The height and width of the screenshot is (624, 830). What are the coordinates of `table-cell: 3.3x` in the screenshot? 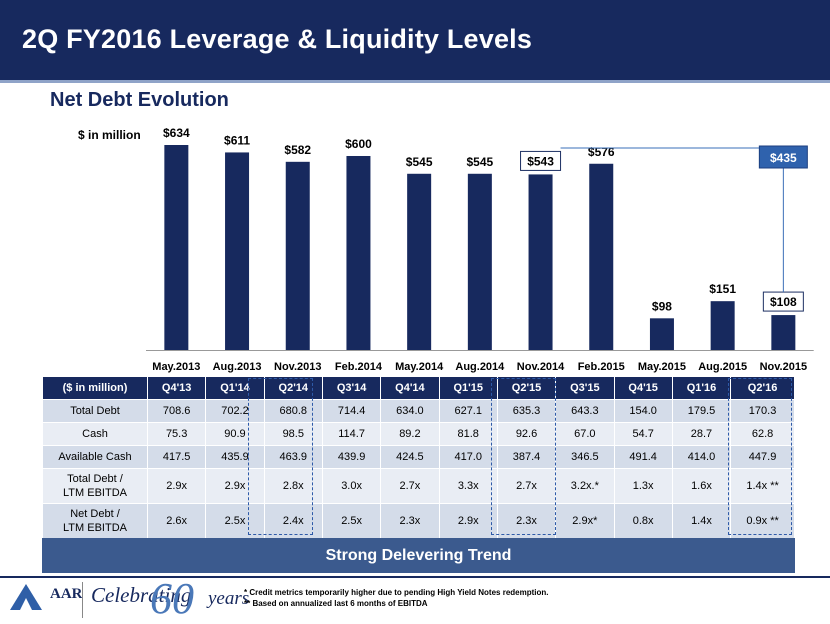 It's located at (468, 486).